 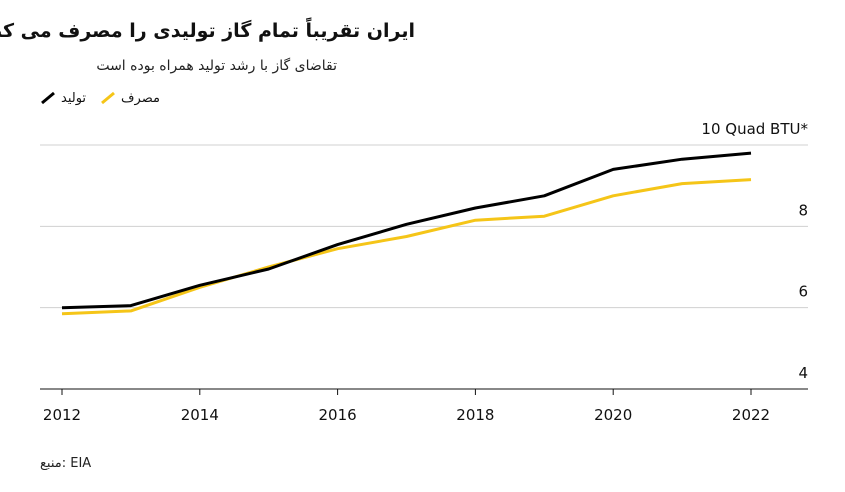 I want to click on x-tick-label-2018: 2018, so click(x=475, y=415).